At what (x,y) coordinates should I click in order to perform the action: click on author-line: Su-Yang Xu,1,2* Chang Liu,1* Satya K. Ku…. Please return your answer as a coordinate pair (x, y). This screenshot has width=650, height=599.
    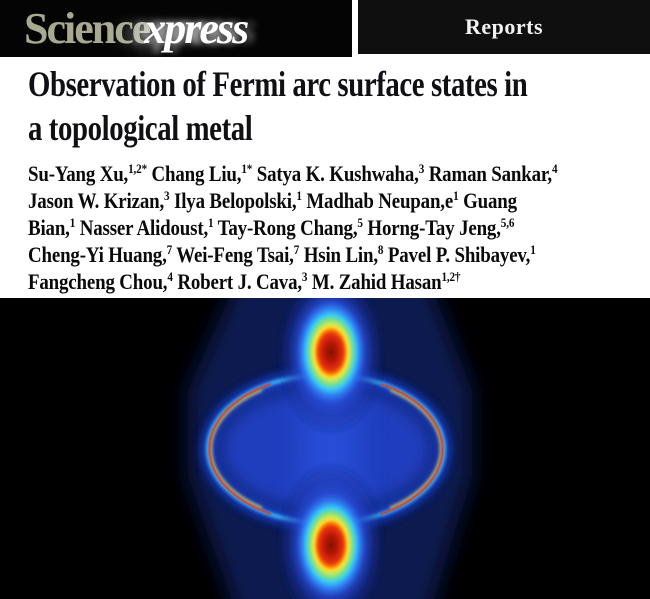
    Looking at the image, I should click on (293, 173).